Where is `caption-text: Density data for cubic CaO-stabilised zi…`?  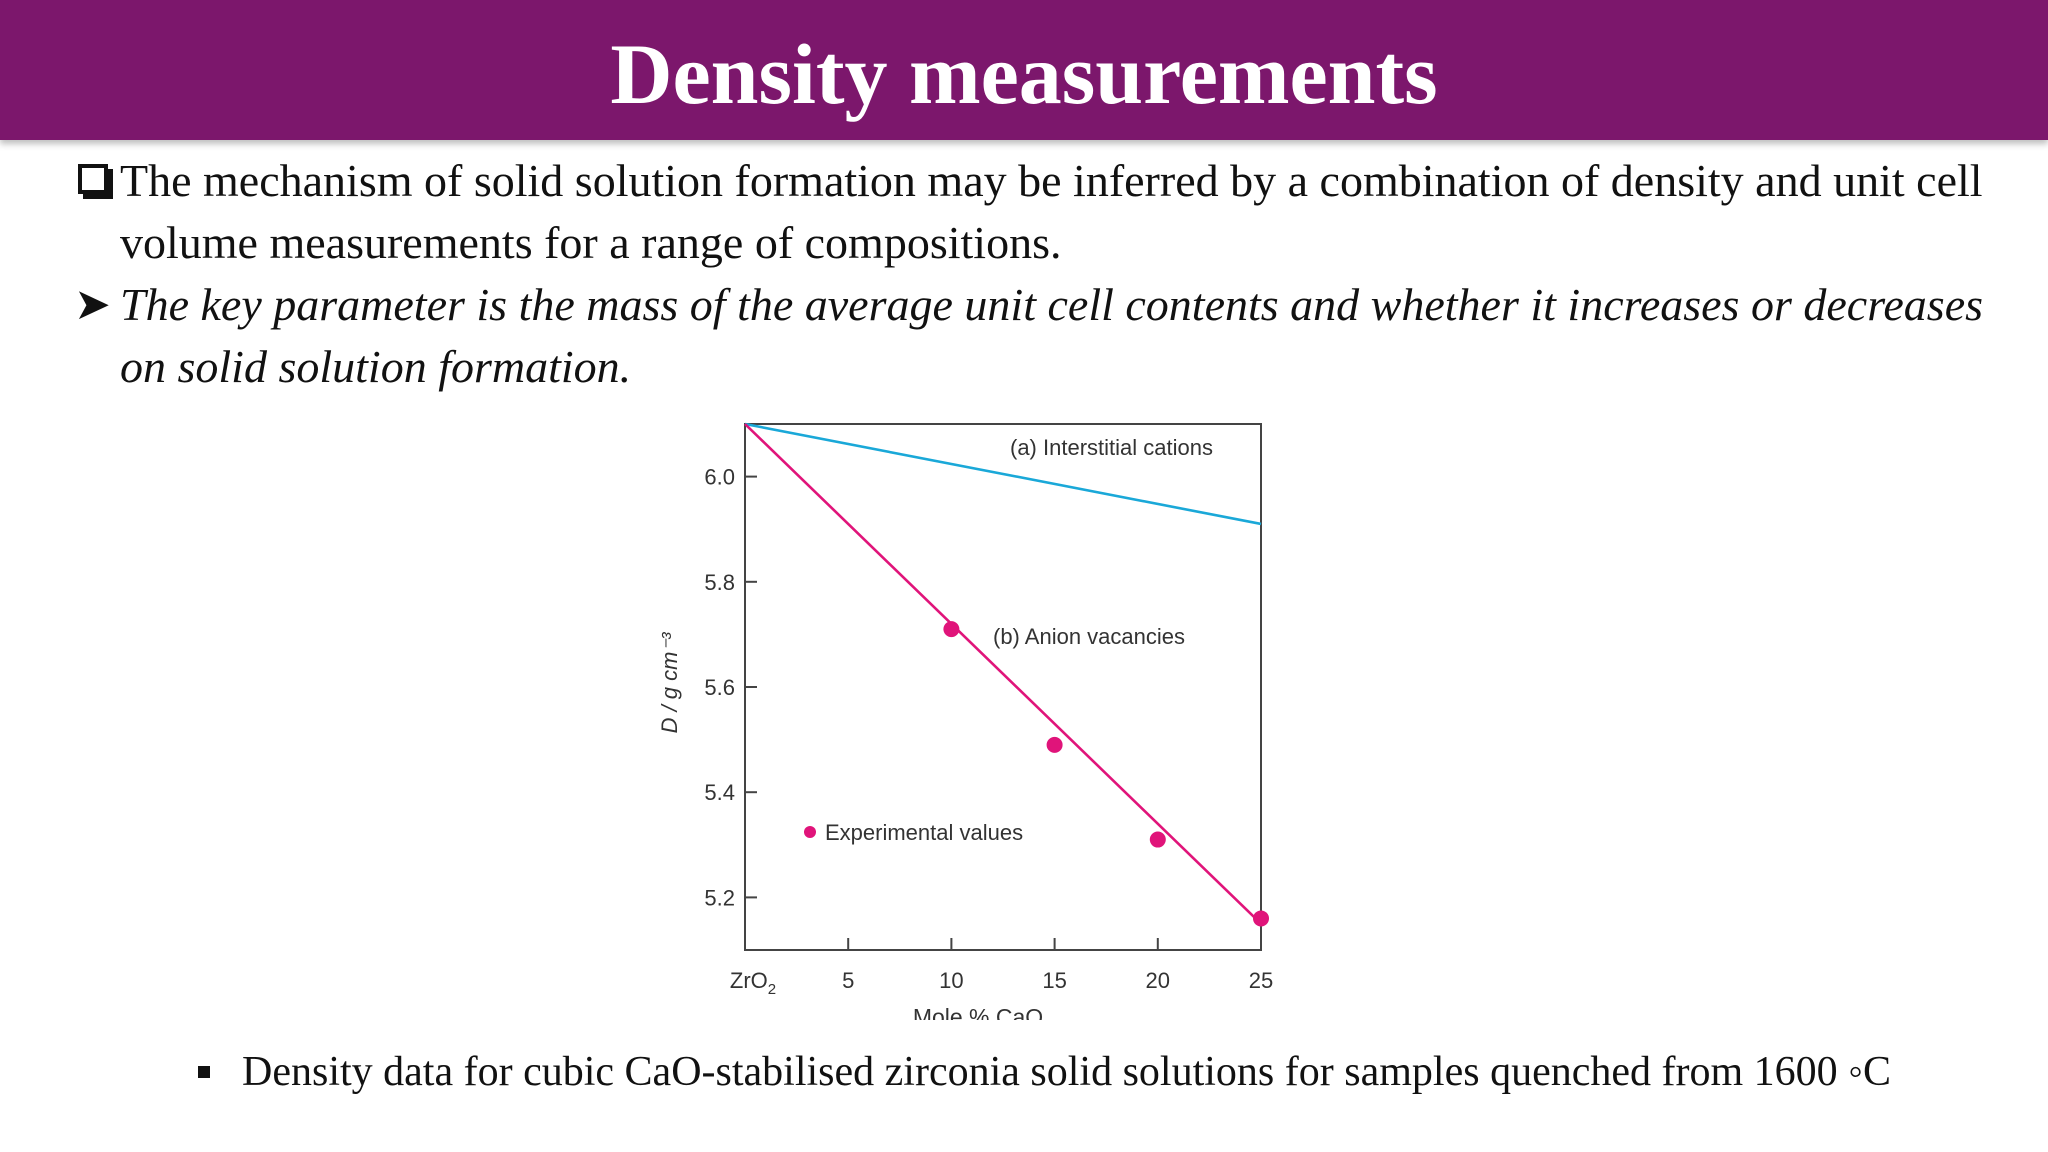 caption-text: Density data for cubic CaO-stabilised zi… is located at coordinates (1067, 1072).